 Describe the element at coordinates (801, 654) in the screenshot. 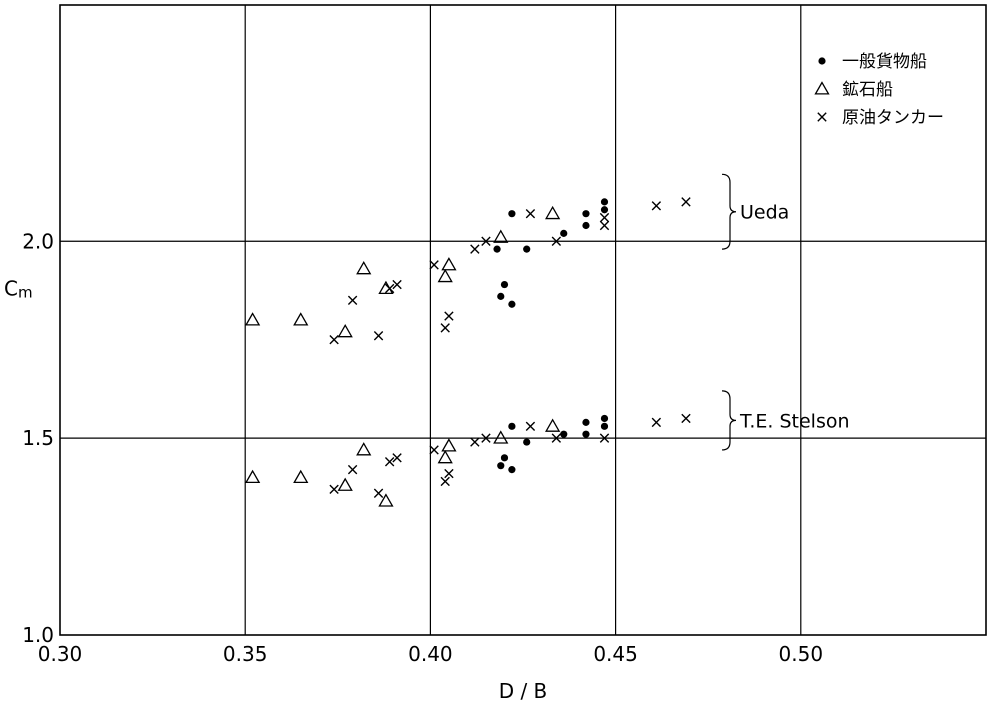

I see `x-tick-label: 0.50` at that location.